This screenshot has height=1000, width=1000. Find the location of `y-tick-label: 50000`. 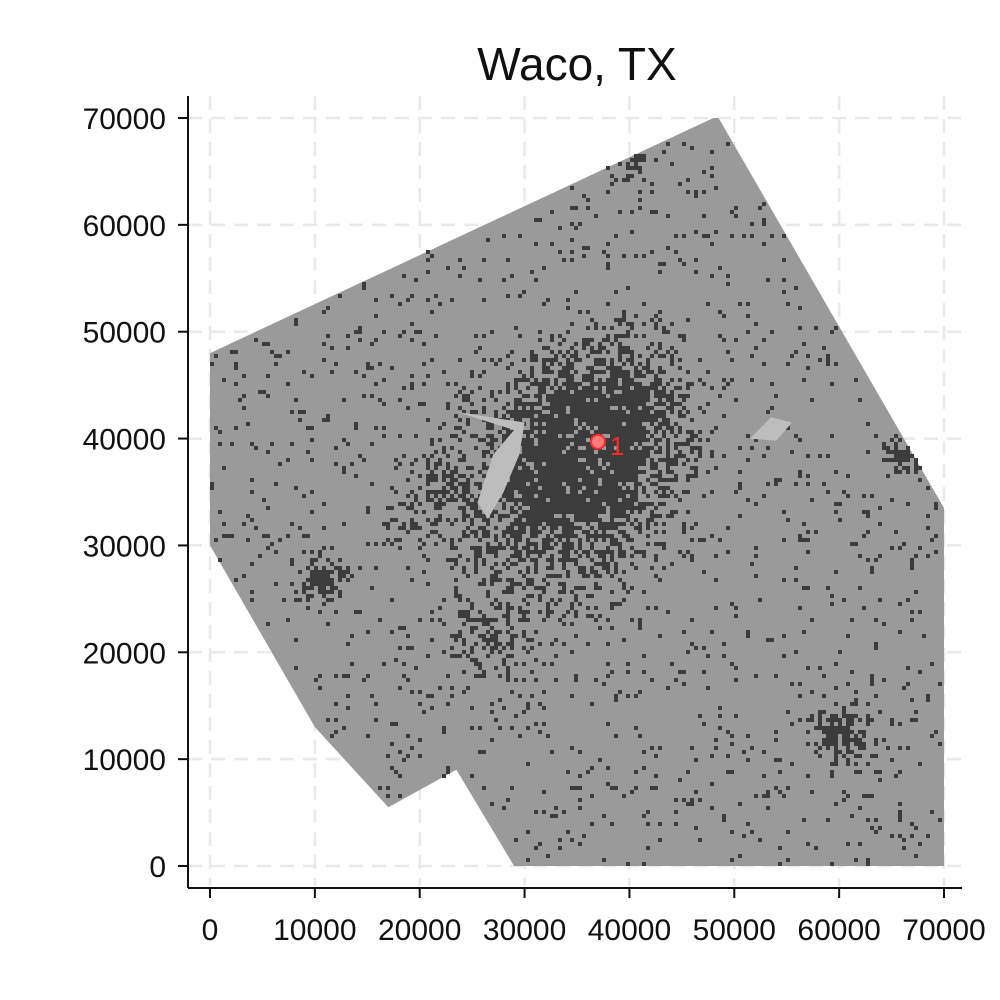

y-tick-label: 50000 is located at coordinates (124, 333).